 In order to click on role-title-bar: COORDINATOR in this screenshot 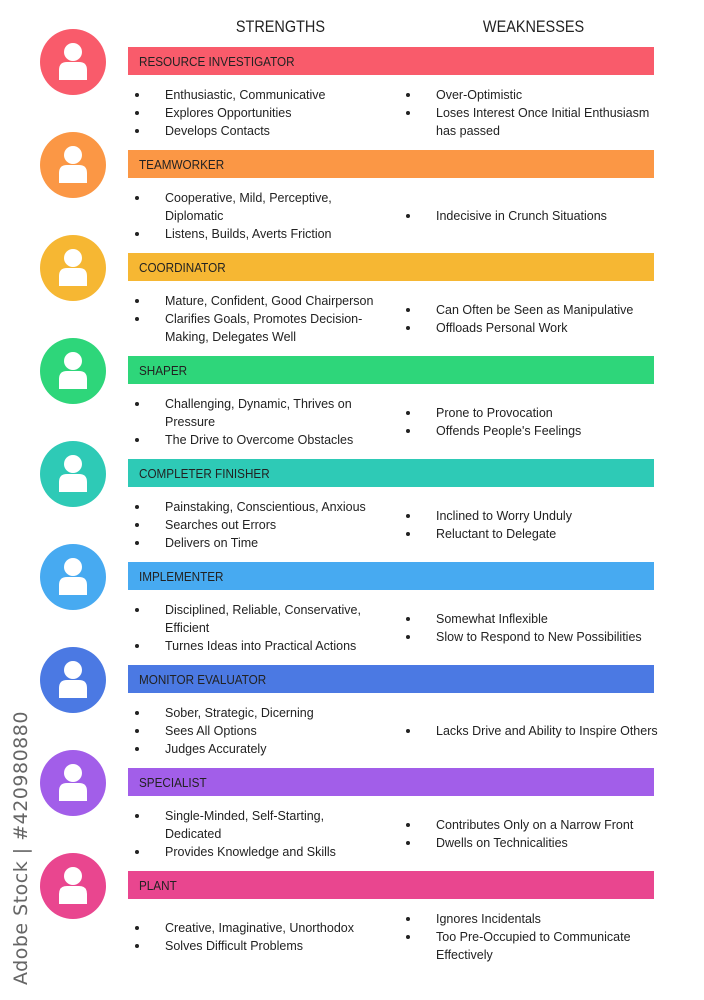, I will do `click(391, 267)`.